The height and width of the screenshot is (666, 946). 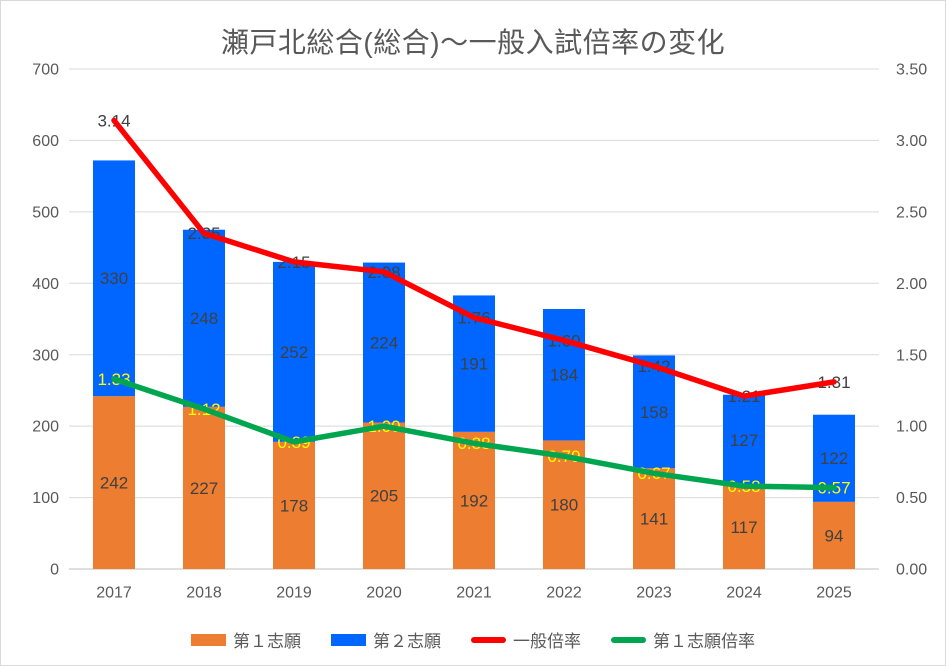 I want to click on bar-data-label: 158, so click(x=654, y=412).